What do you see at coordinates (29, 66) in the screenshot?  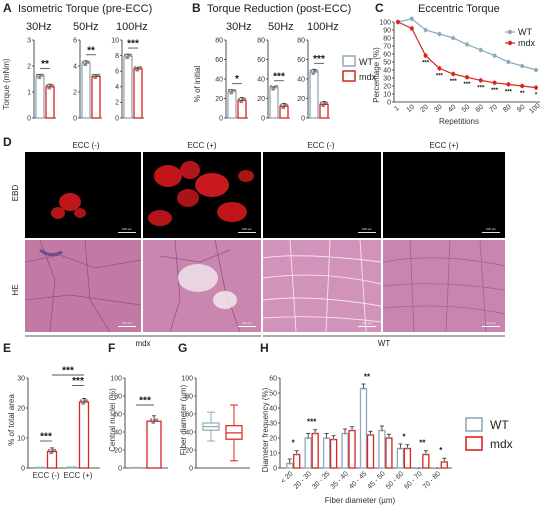 I see `panel-a-sub1-ytick-label: 2` at bounding box center [29, 66].